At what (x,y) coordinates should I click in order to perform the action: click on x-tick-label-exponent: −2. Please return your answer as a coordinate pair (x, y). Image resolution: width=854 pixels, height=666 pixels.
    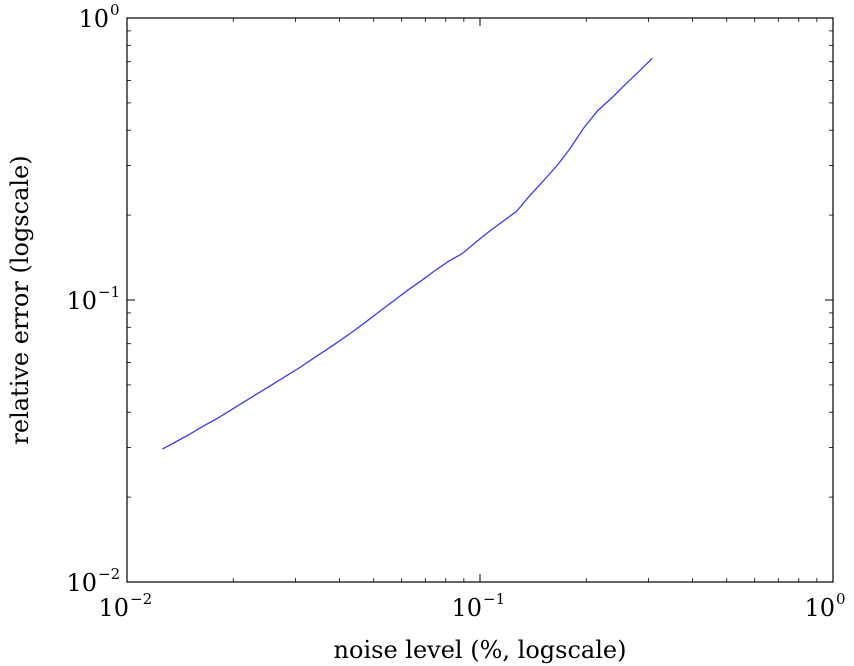
    Looking at the image, I should click on (141, 599).